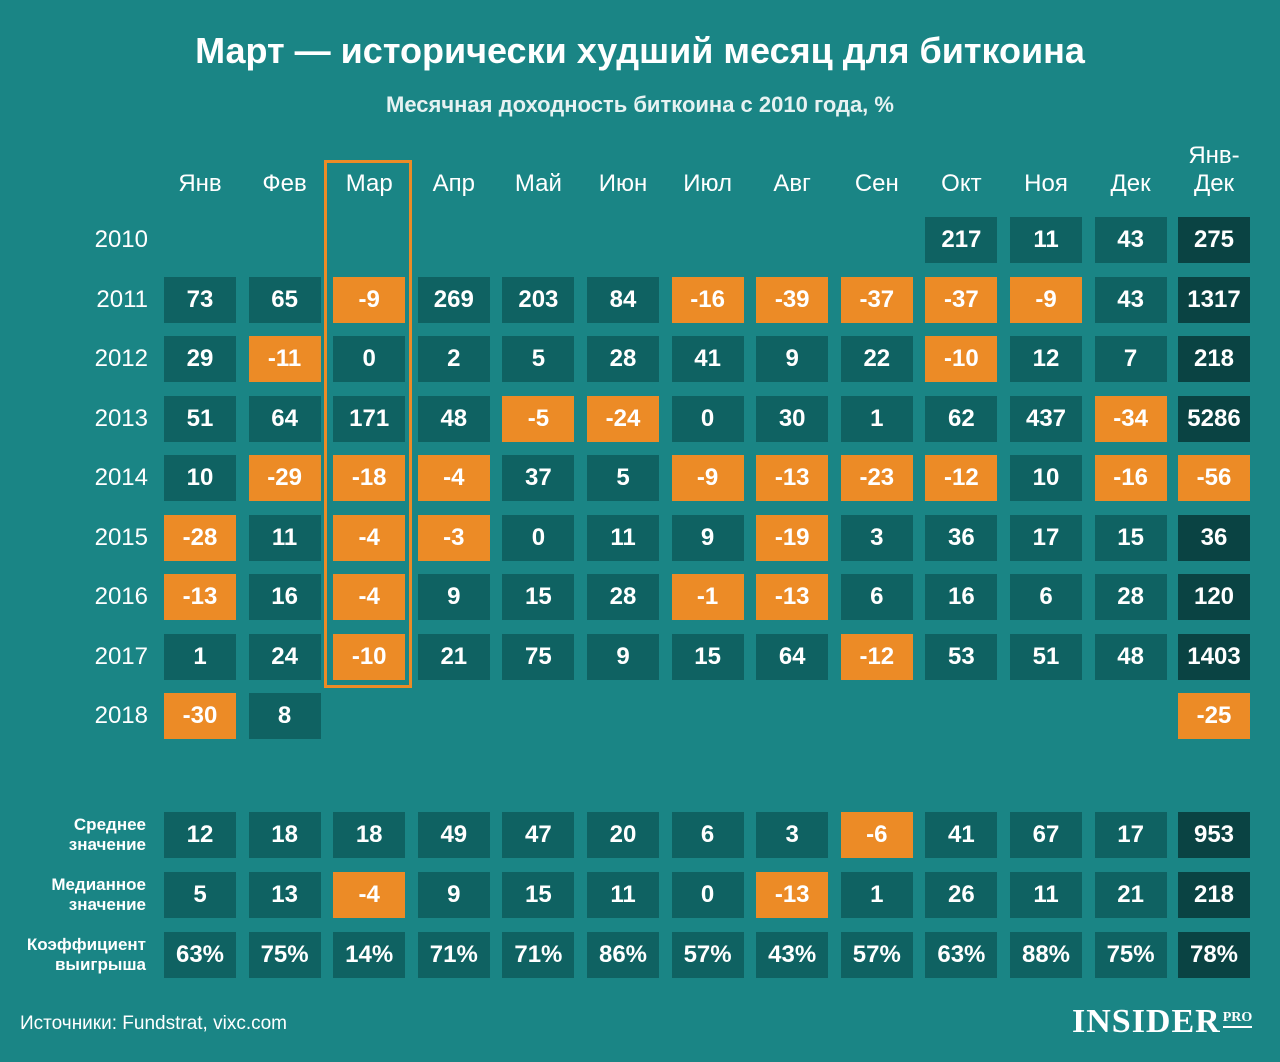 Image resolution: width=1280 pixels, height=1062 pixels. I want to click on table-cell: 43, so click(1130, 240).